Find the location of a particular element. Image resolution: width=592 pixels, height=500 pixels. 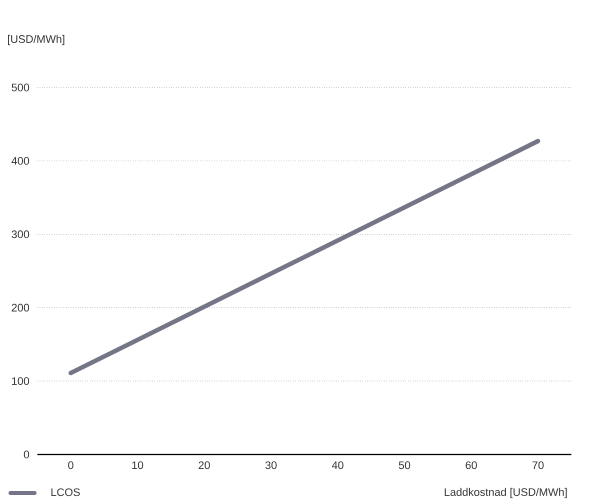

y-tick-label: 100 is located at coordinates (21, 381).